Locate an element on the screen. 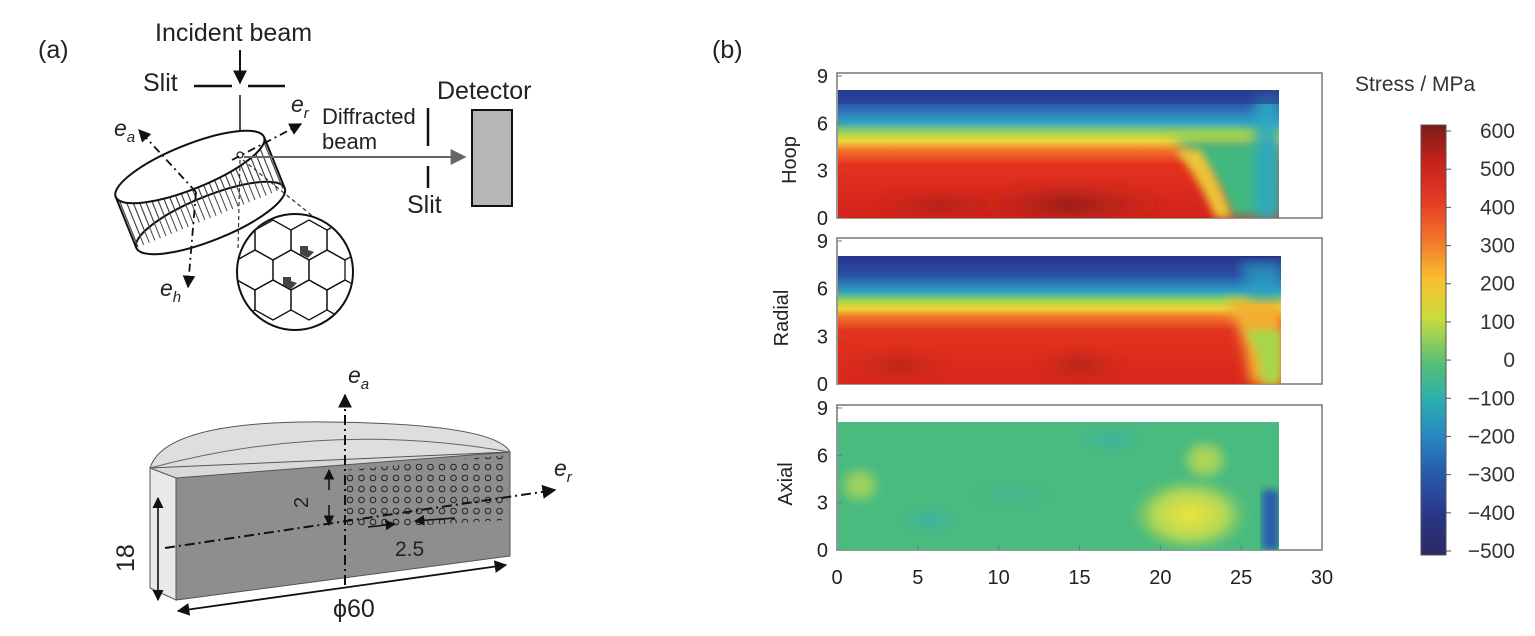 This screenshot has height=636, width=1535. colorbar-tick-label: −200 is located at coordinates (1491, 436).